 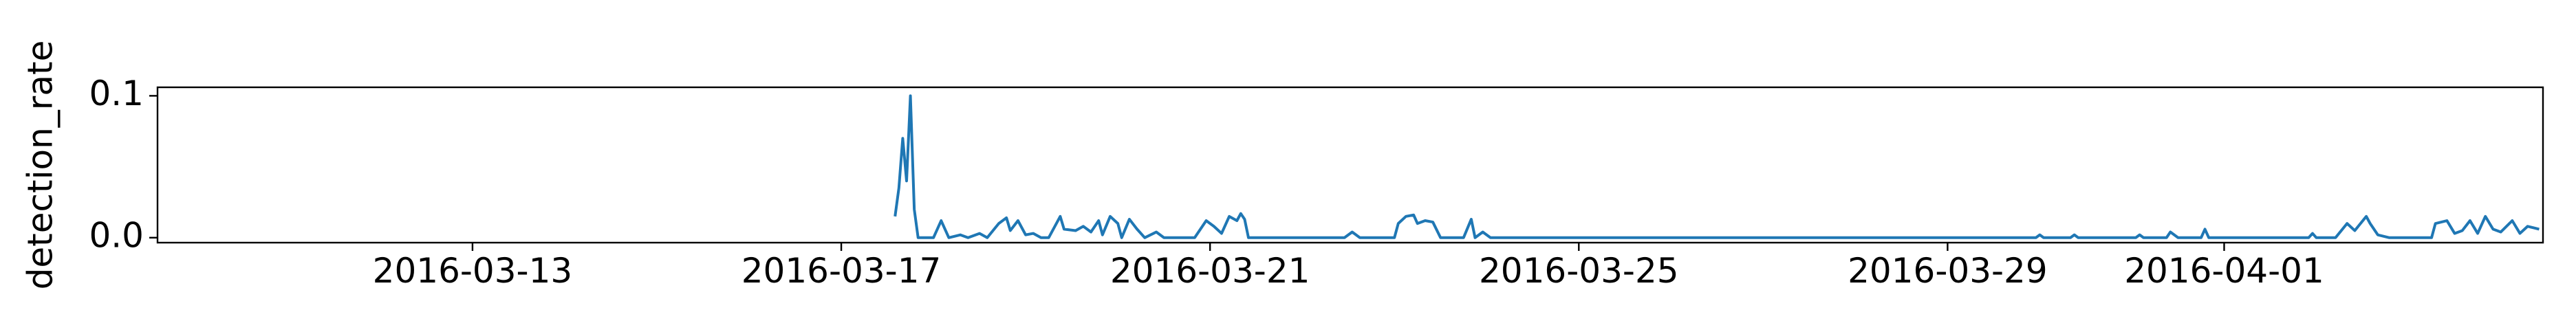 I want to click on y-tick-label: 0.0, so click(x=116, y=235).